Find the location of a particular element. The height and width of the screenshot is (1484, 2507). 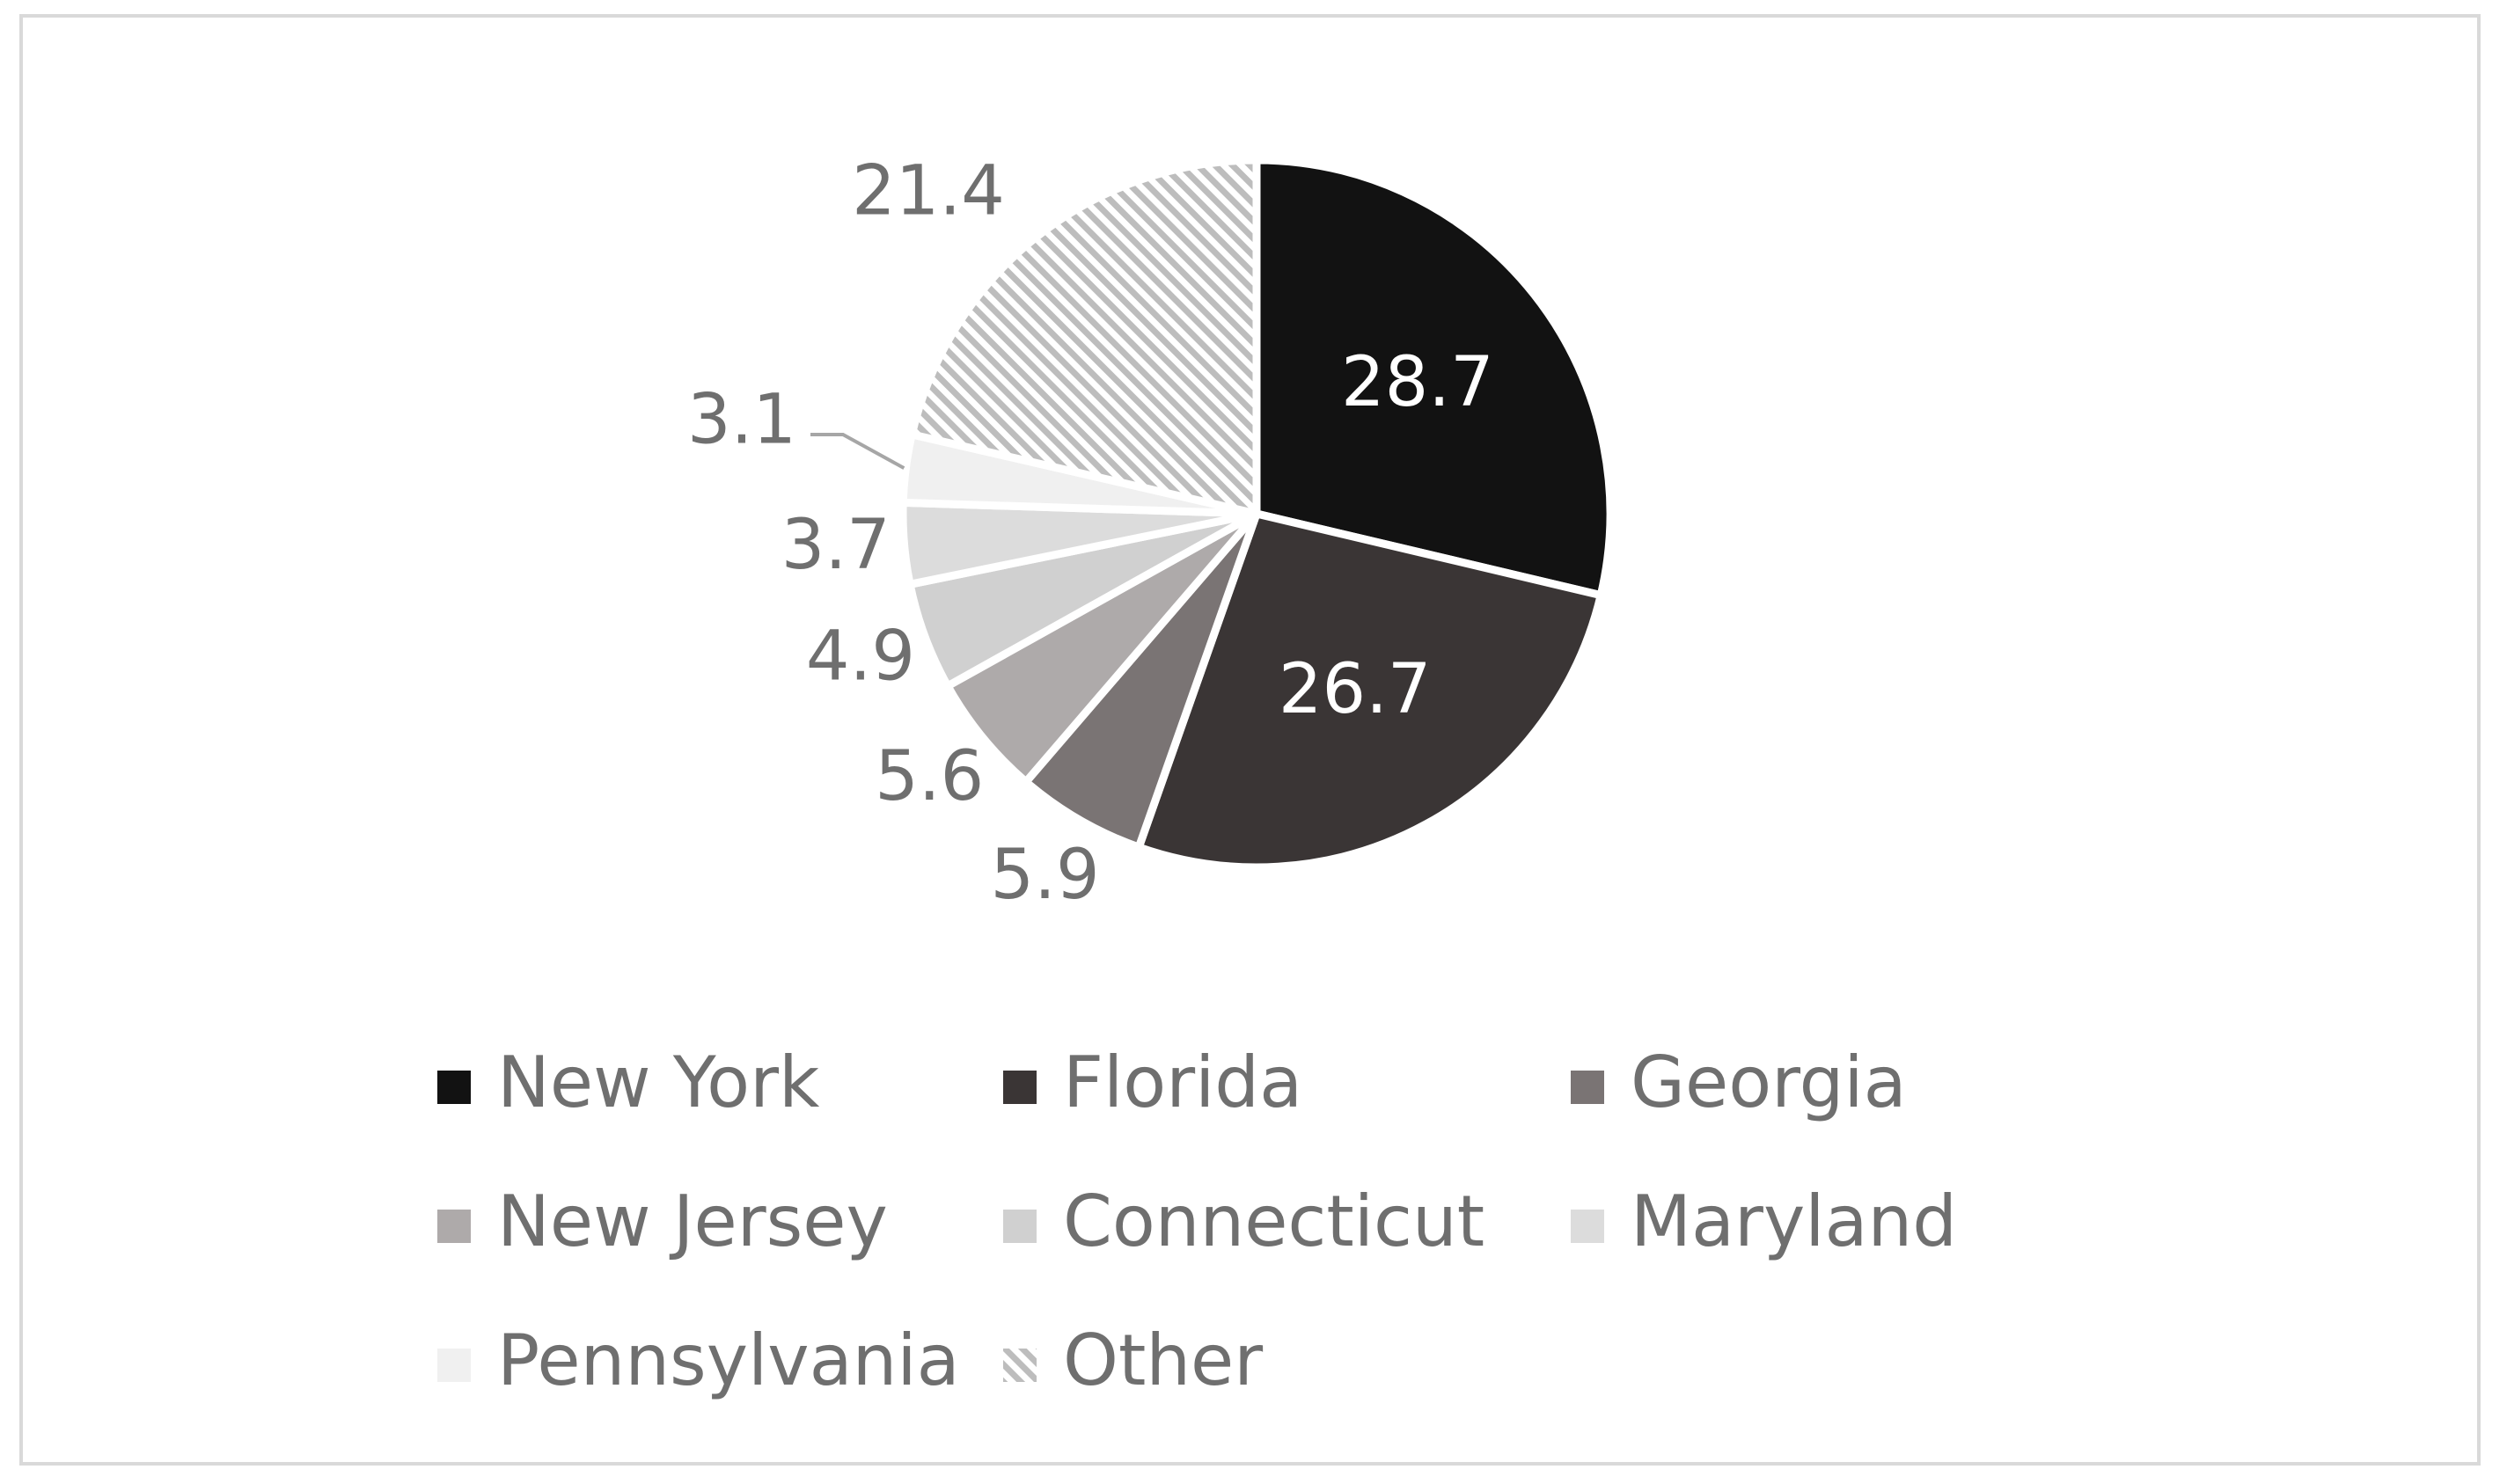

legend-label-florida: Florida is located at coordinates (1182, 1082).